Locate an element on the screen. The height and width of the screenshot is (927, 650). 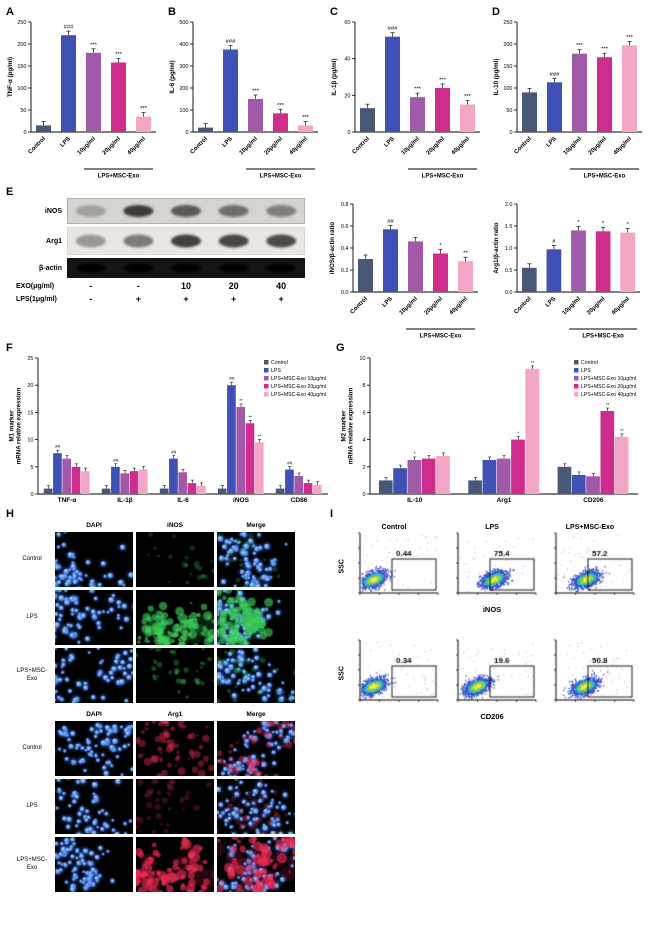
text-el: 10μg/ml is located at coordinates (87, 146).